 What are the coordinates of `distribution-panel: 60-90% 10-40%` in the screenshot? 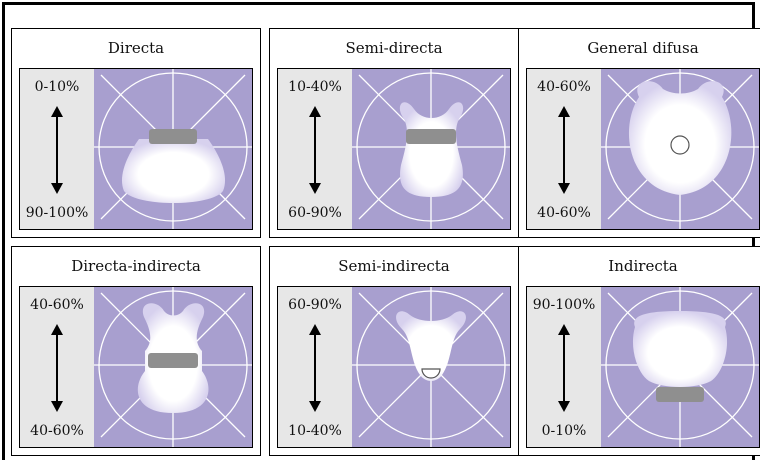 It's located at (394, 367).